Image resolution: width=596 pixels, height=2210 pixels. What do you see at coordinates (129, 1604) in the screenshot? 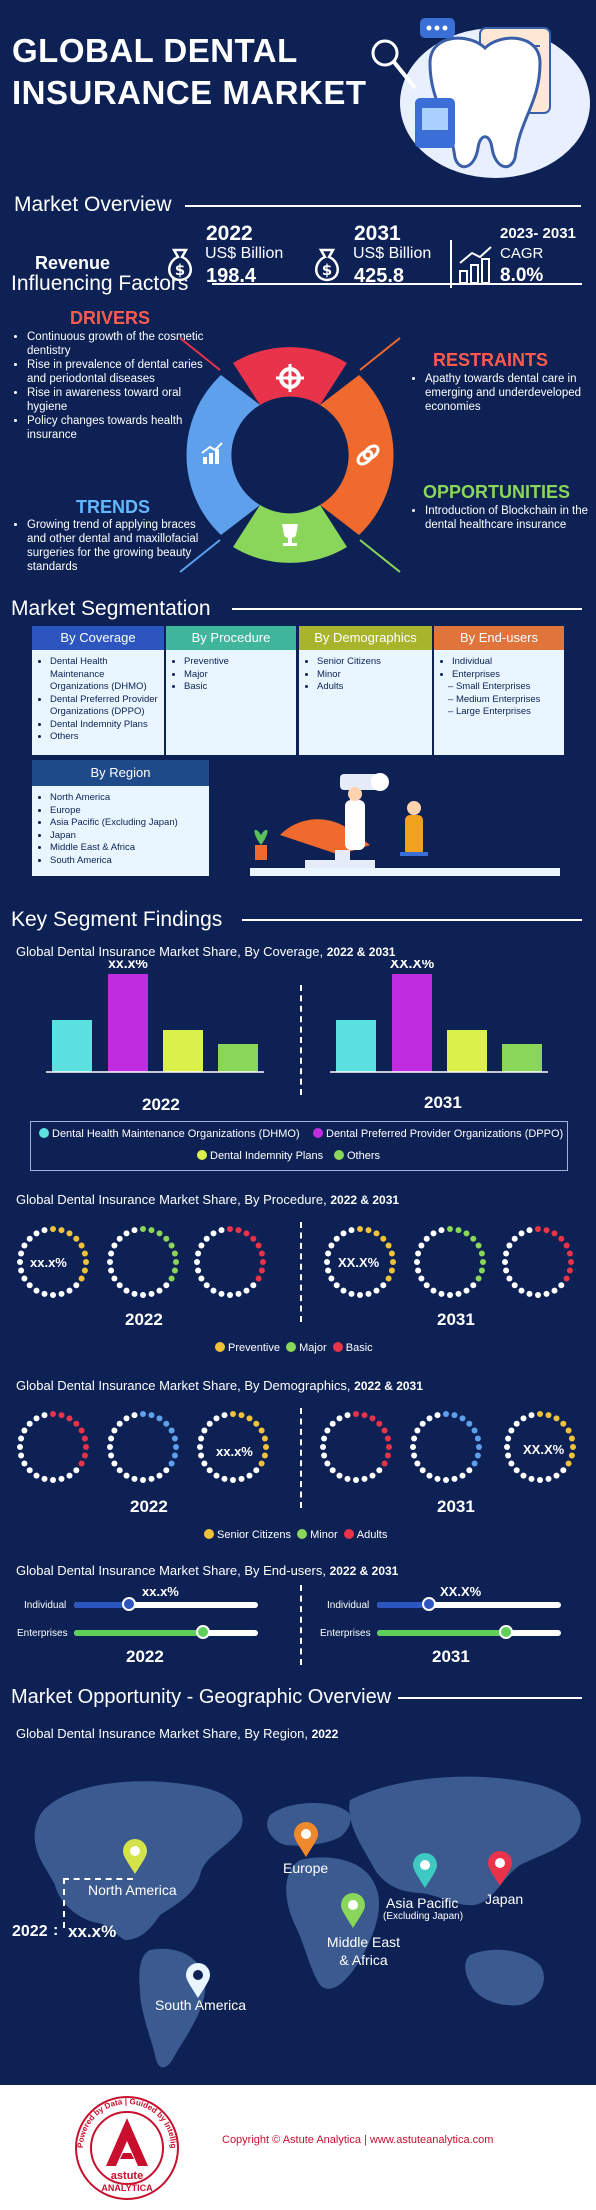
I see `endusers-individual-knob-a` at bounding box center [129, 1604].